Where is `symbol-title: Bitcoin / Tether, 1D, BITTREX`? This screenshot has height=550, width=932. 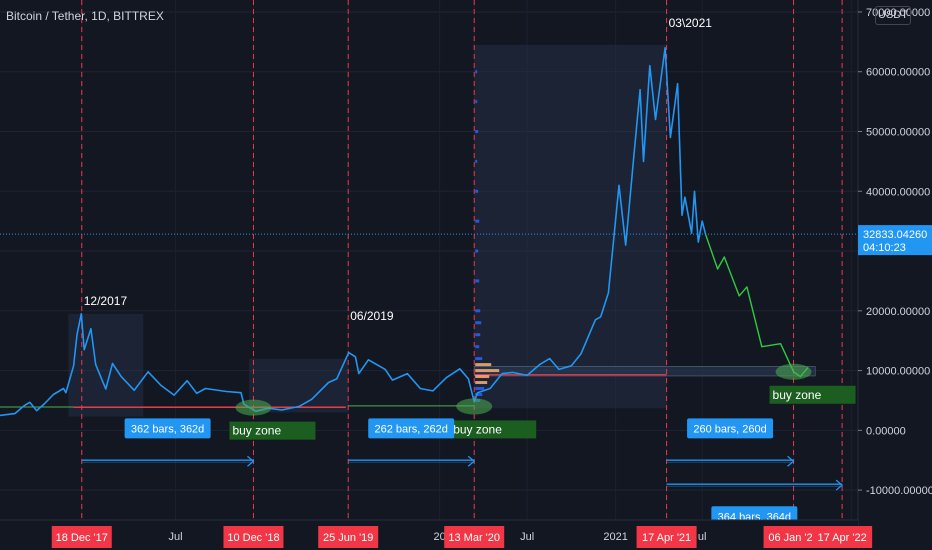 symbol-title: Bitcoin / Tether, 1D, BITTREX is located at coordinates (85, 16).